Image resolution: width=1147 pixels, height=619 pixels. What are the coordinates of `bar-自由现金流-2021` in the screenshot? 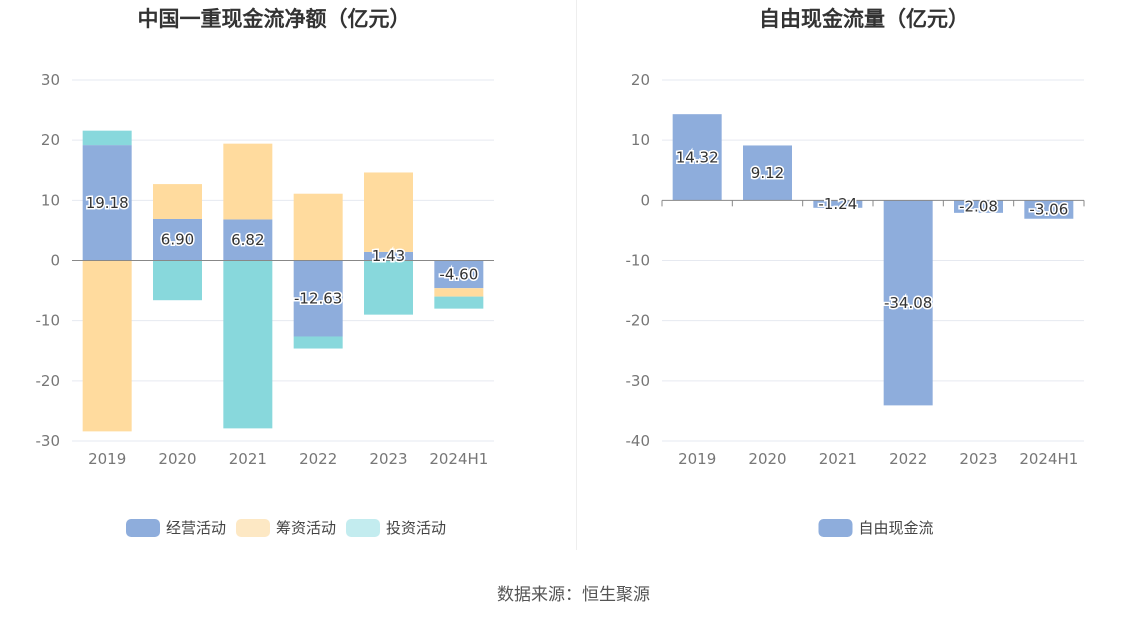 It's located at (838, 204).